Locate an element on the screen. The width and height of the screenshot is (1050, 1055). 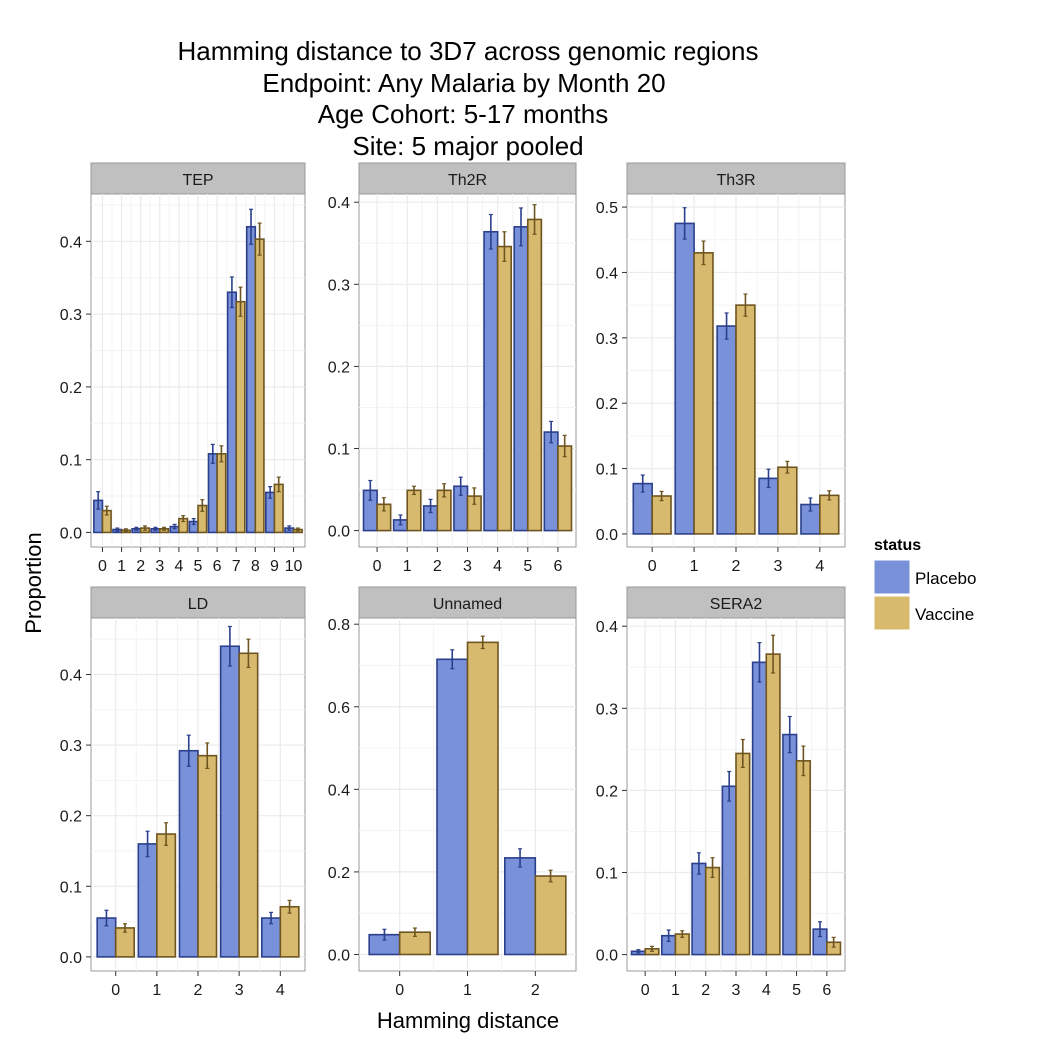
series-vaccine is located at coordinates (207, 798).